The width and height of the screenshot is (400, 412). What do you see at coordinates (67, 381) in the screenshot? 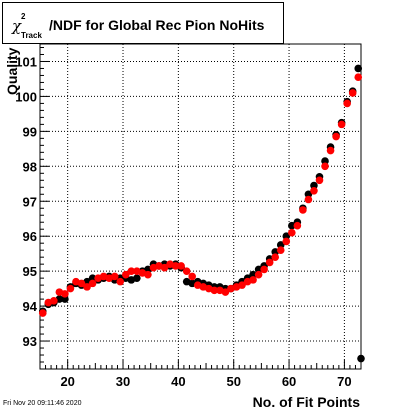
I see `x-tick-label: 20` at bounding box center [67, 381].